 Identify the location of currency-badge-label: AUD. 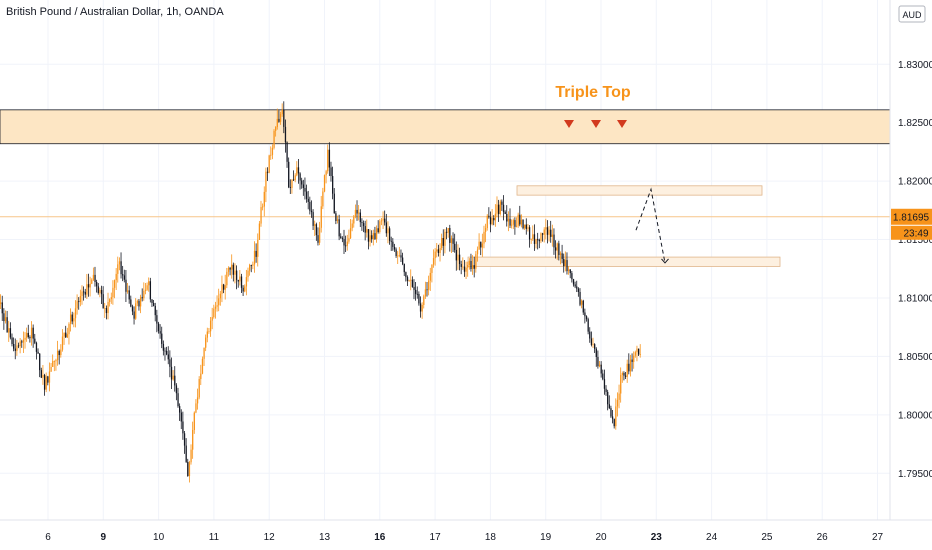
(912, 15).